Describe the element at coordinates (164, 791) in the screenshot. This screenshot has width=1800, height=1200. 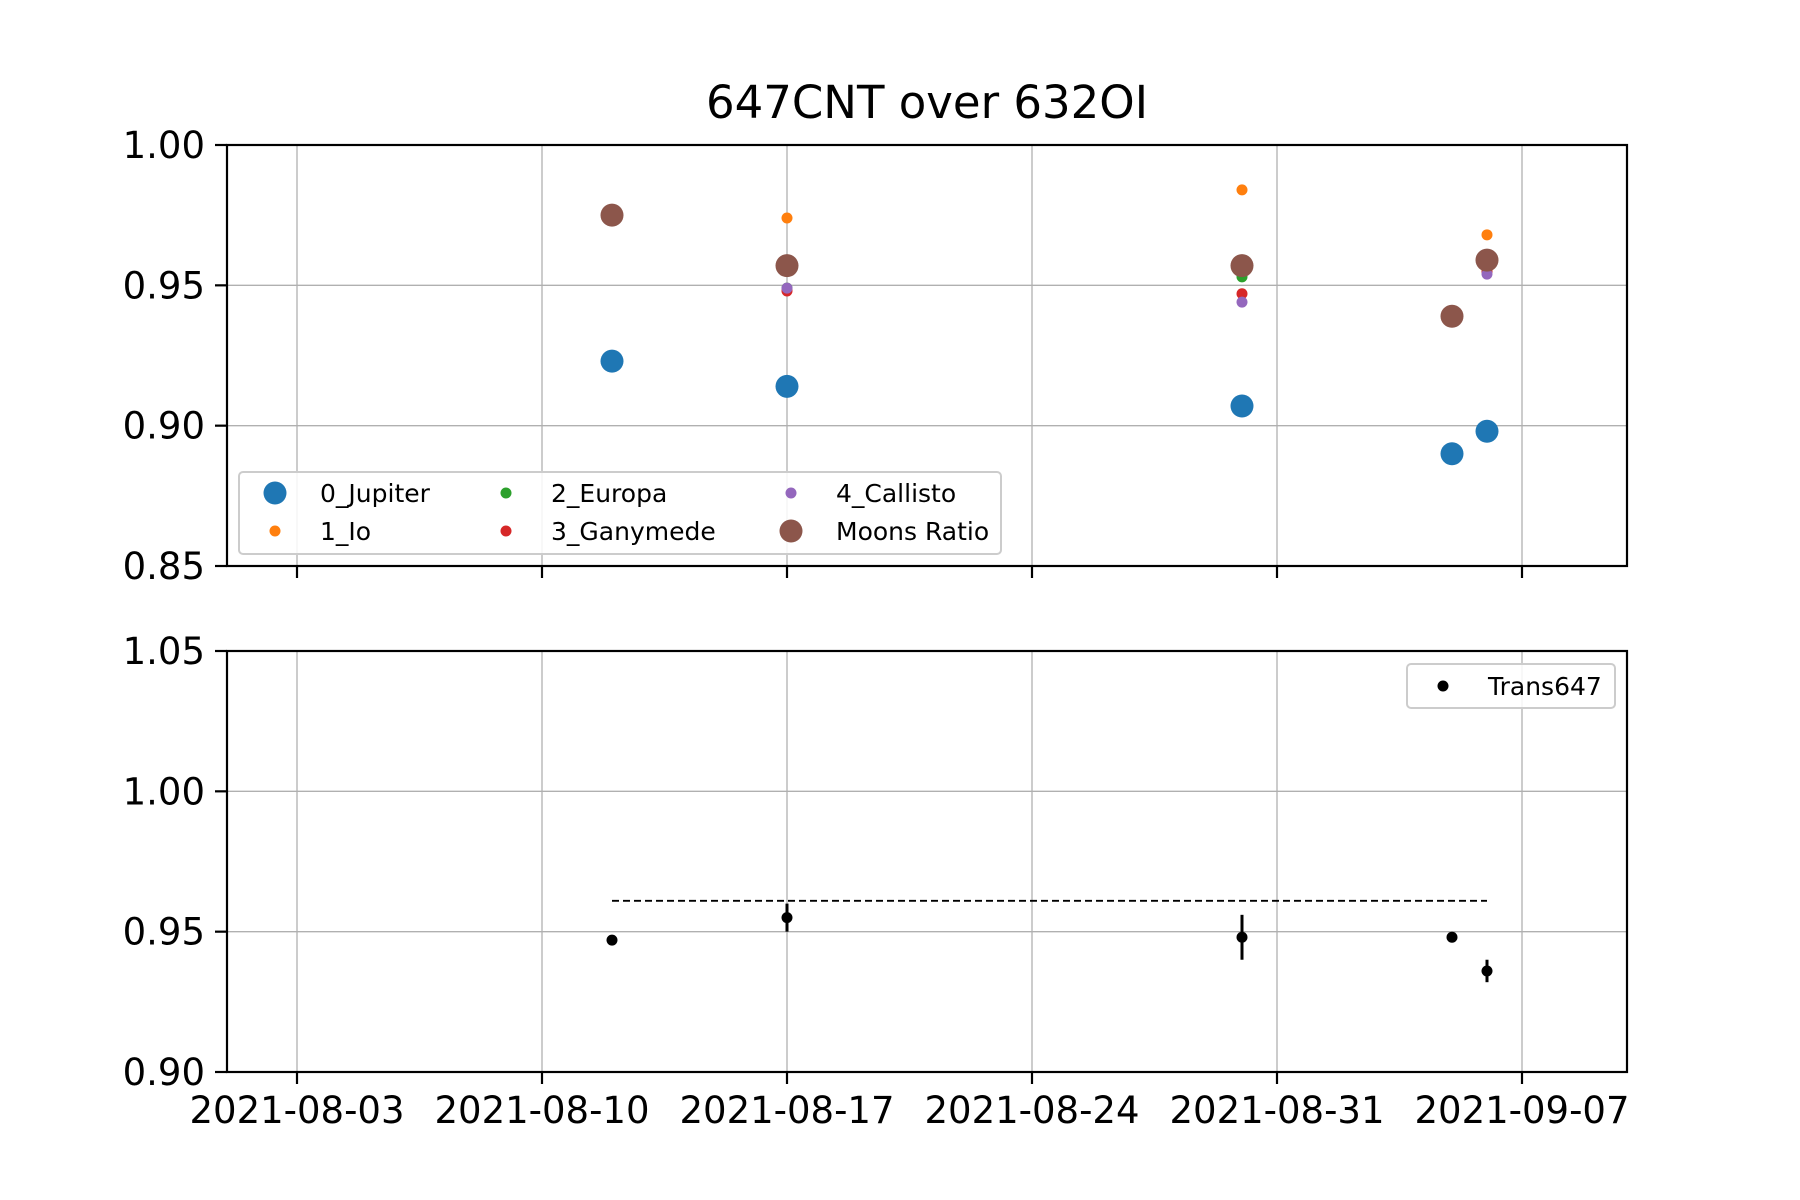
I see `bottom-y-tick-label: 1.00` at that location.